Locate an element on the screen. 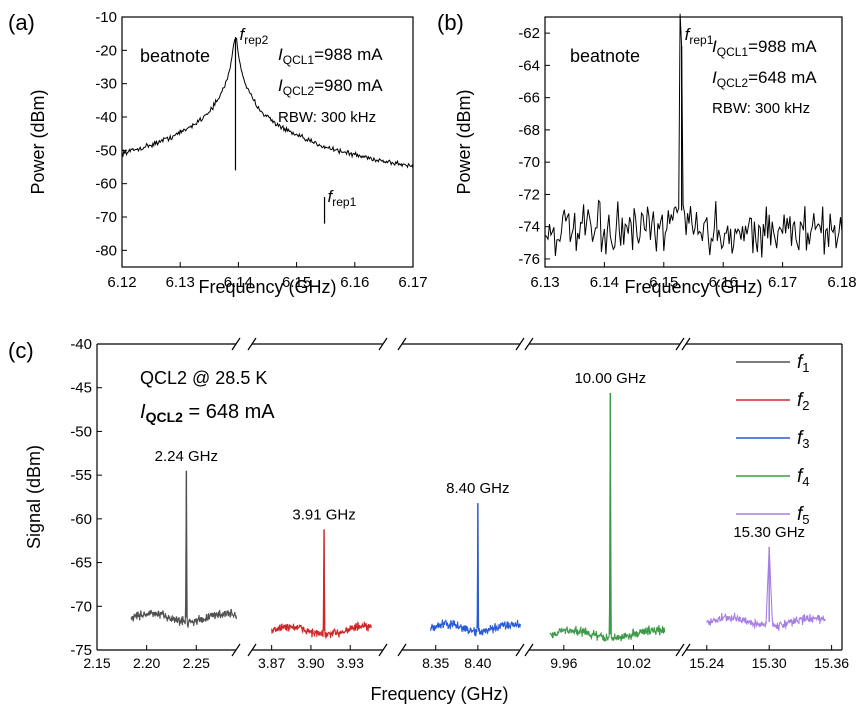 The image size is (864, 709). x-tick-label-a: 6.12 is located at coordinates (121, 282).